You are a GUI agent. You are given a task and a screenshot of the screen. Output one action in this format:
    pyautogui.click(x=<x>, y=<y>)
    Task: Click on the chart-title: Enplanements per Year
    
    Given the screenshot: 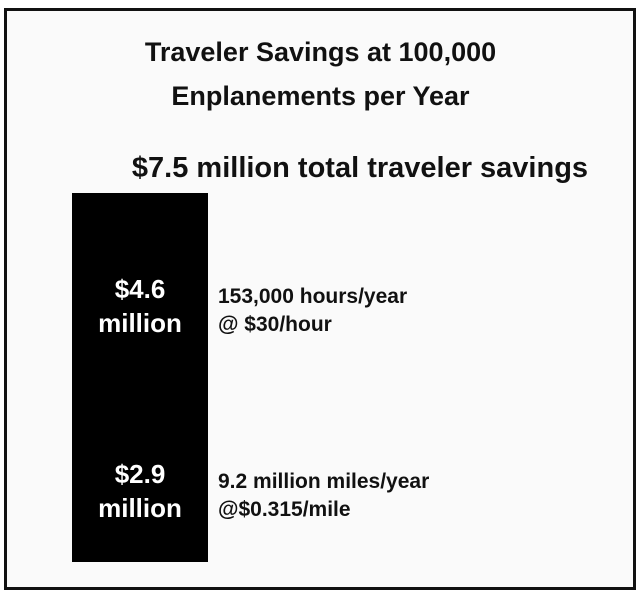 What is the action you would take?
    pyautogui.click(x=320, y=96)
    